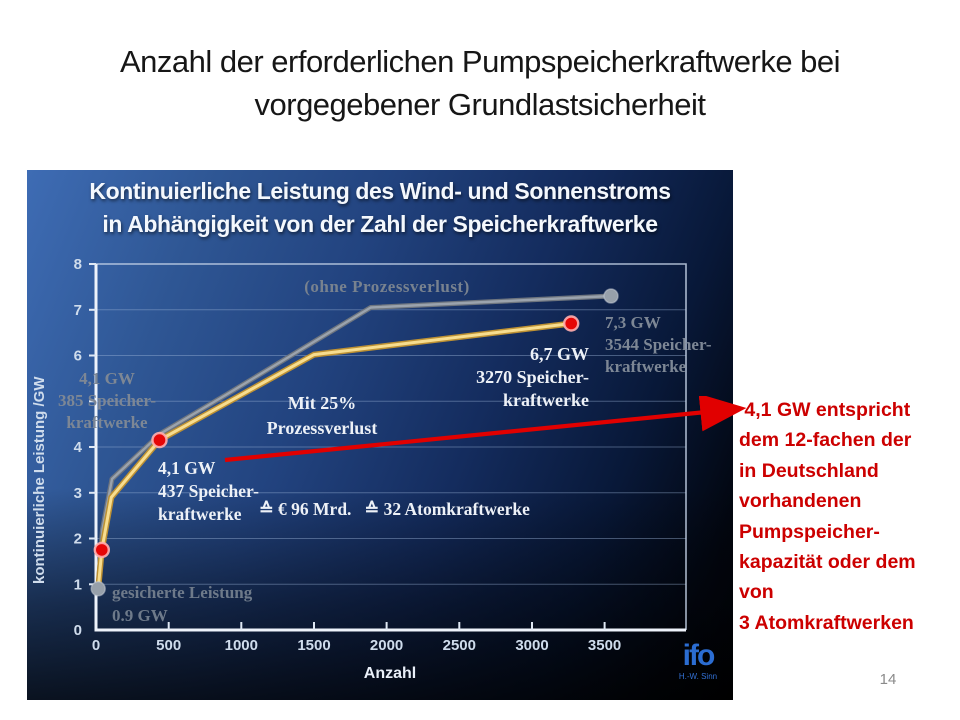  Describe the element at coordinates (390, 673) in the screenshot. I see `x-axis-title: Anzahl` at that location.